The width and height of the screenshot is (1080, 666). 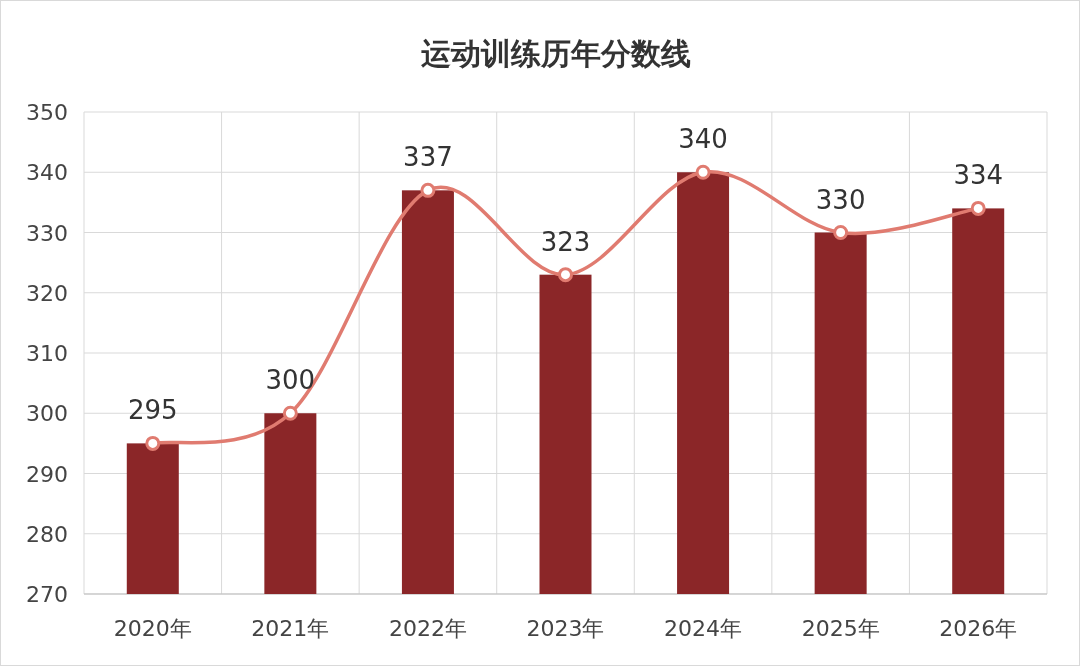 What do you see at coordinates (565, 628) in the screenshot?
I see `x-tick-label: 2023年` at bounding box center [565, 628].